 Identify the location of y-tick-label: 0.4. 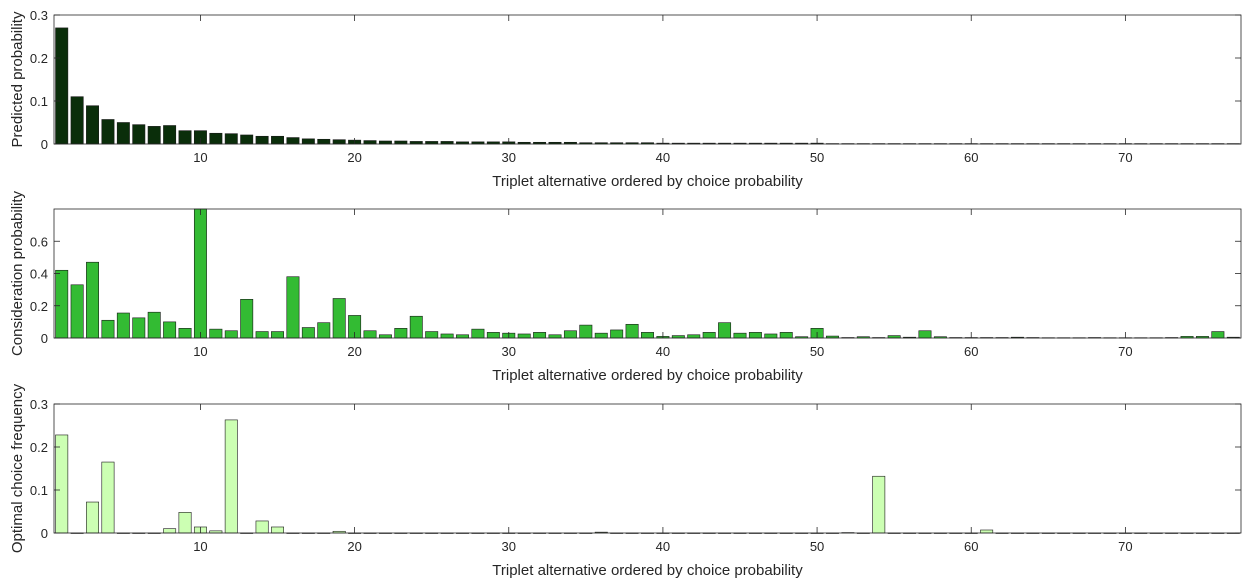
(39, 274).